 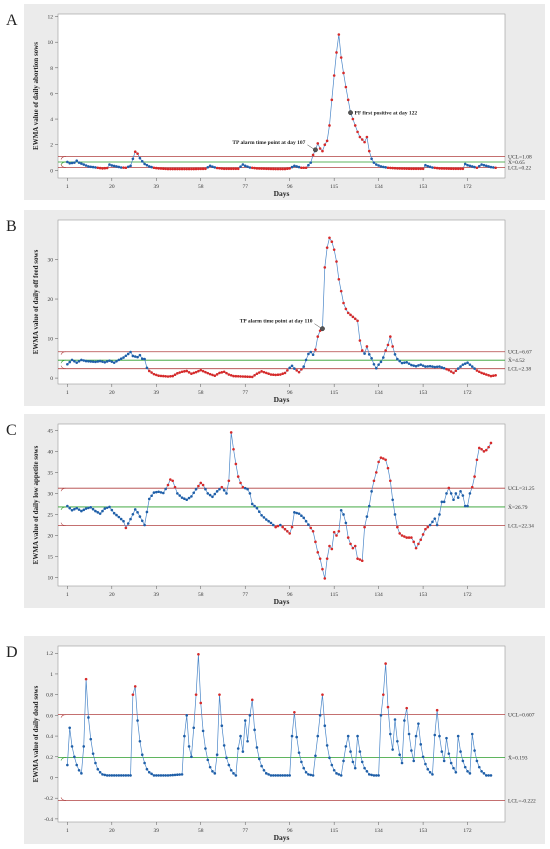 I want to click on limit-label-lcl: LCL=-0.222, so click(x=522, y=801).